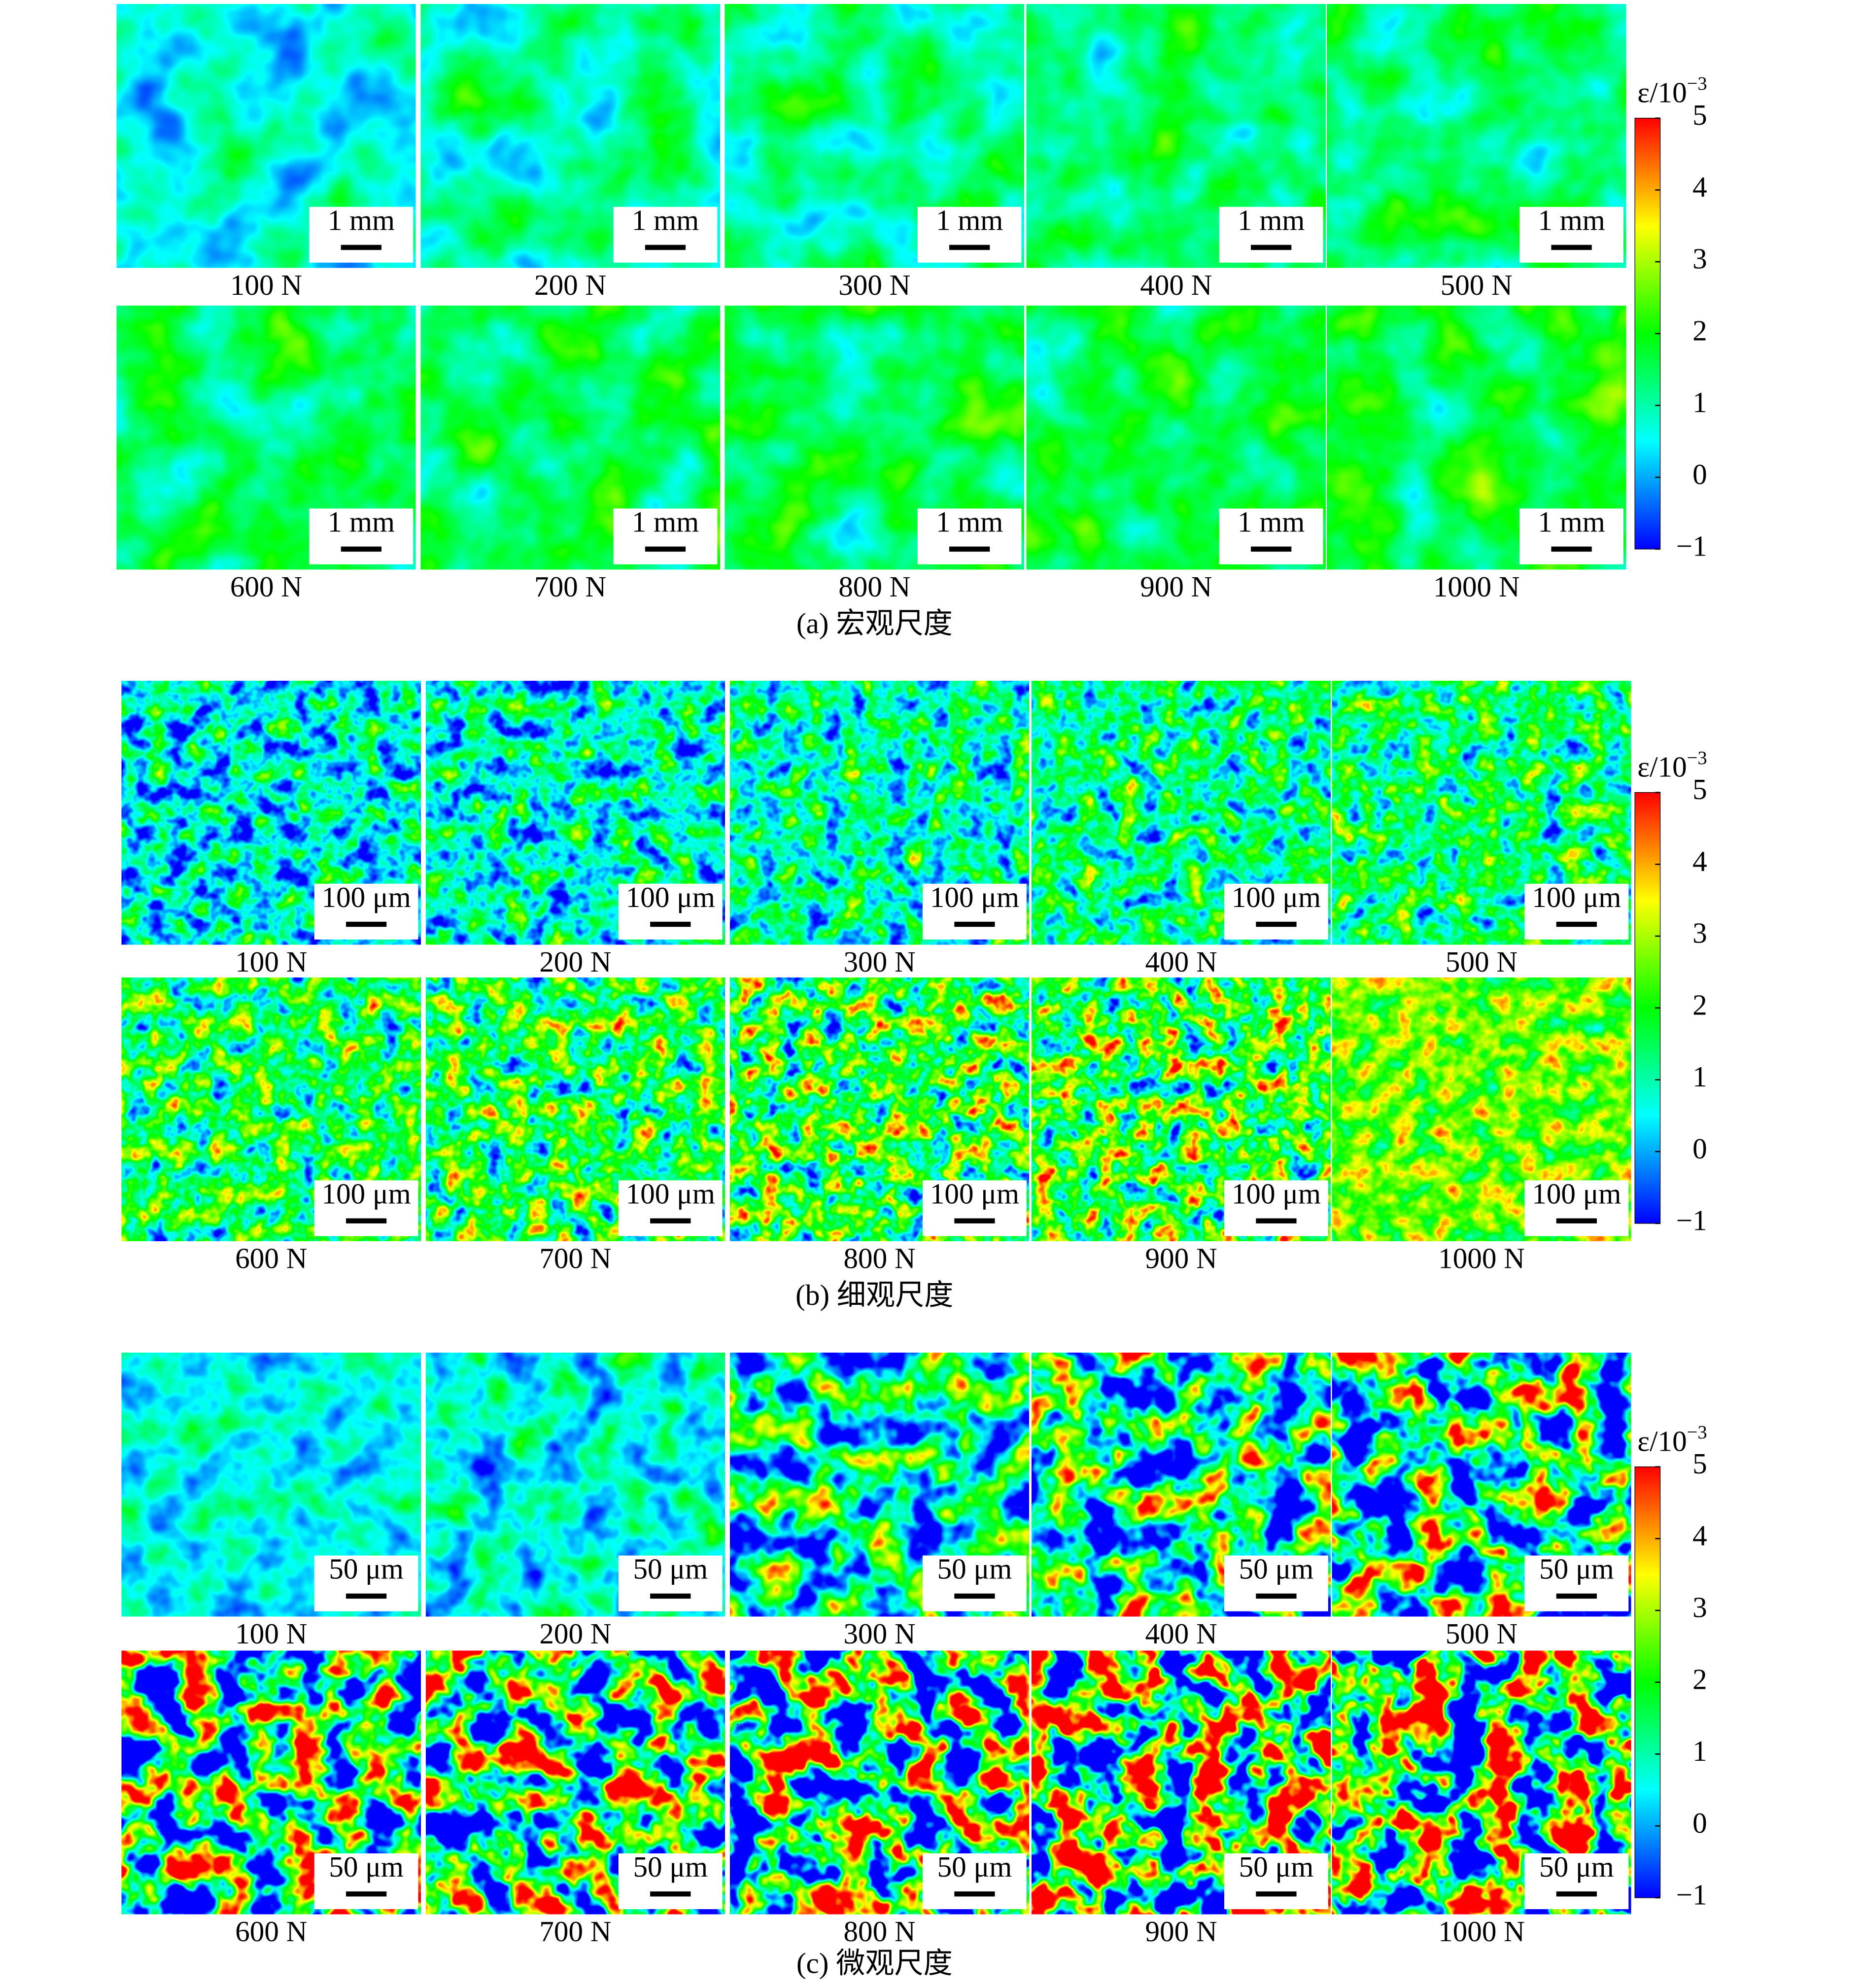 The width and height of the screenshot is (1863, 1988). What do you see at coordinates (875, 1963) in the screenshot?
I see `panel-caption: (c) 微观尺度` at bounding box center [875, 1963].